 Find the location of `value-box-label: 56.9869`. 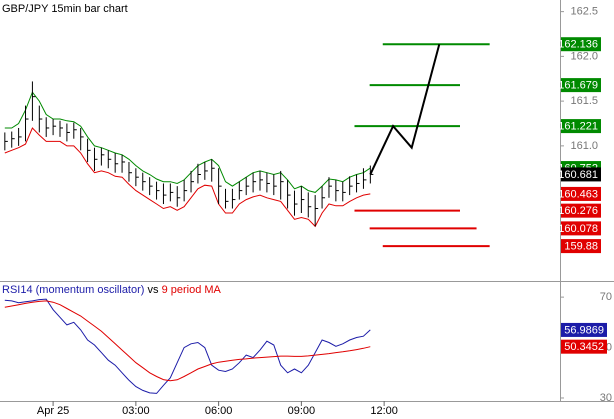

value-box-label: 56.9869 is located at coordinates (584, 330).